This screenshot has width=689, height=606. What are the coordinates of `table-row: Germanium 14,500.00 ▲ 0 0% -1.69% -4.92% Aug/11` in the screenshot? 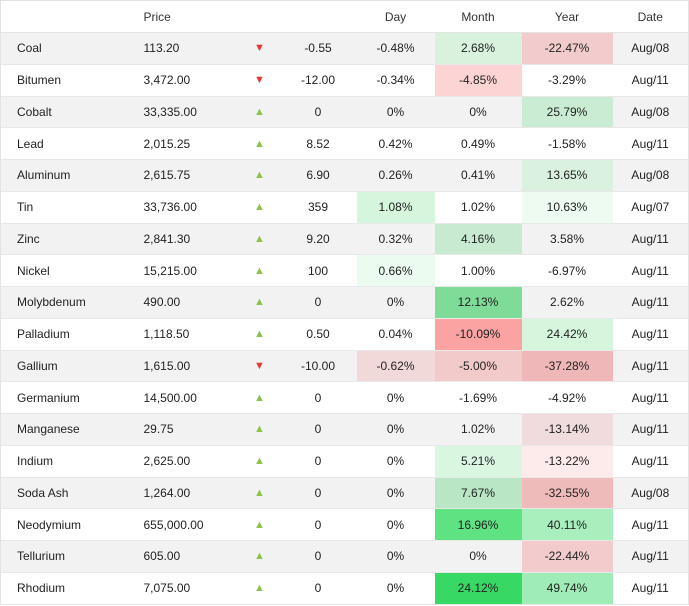 It's located at (344, 397).